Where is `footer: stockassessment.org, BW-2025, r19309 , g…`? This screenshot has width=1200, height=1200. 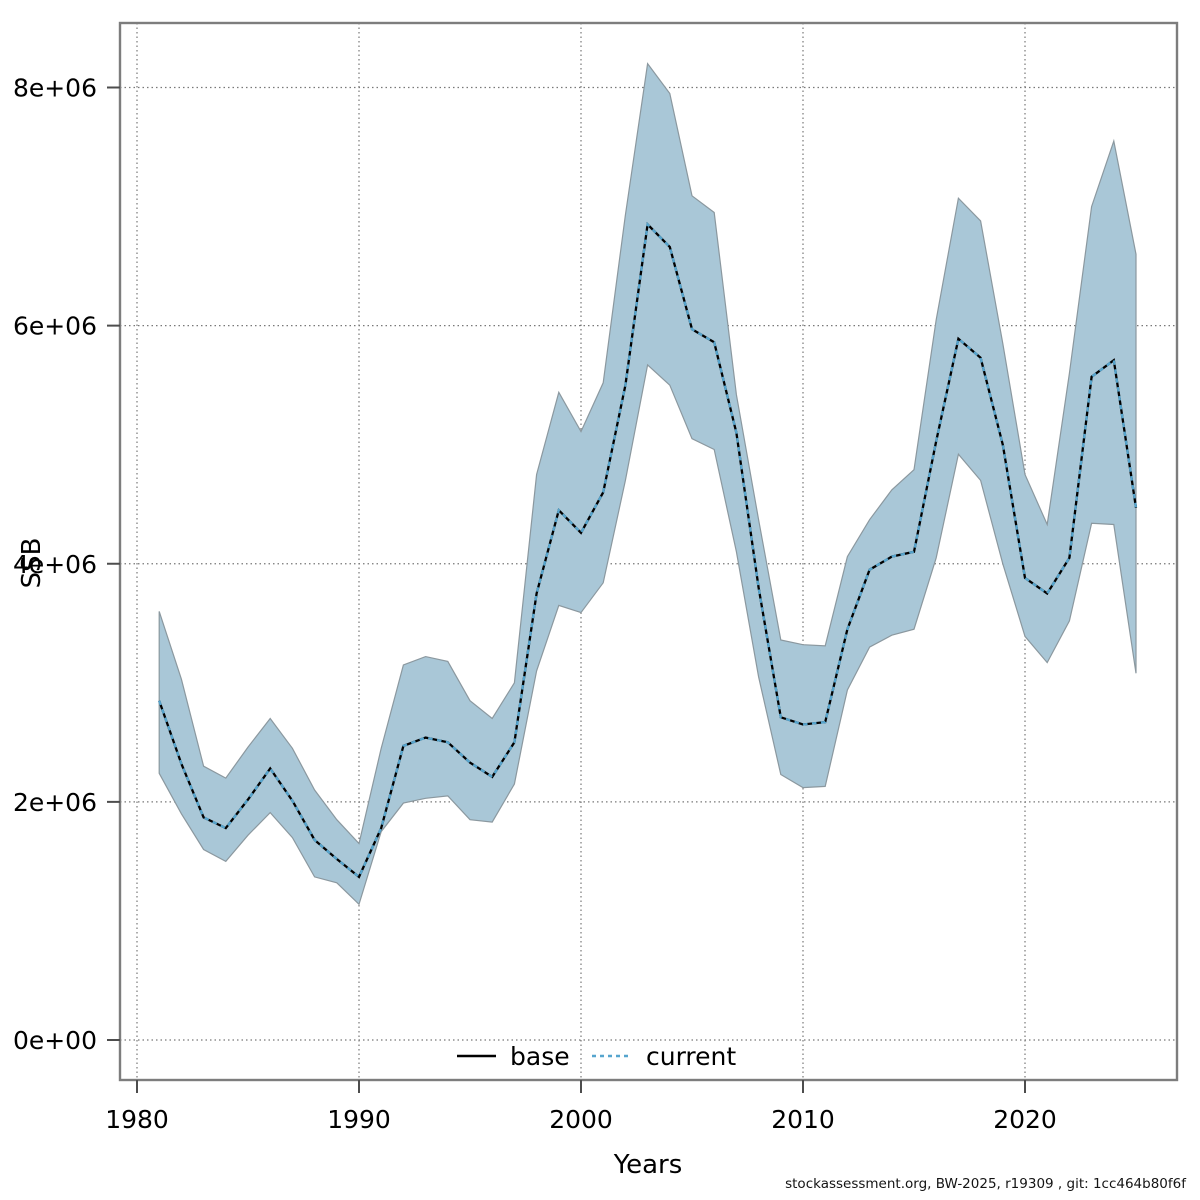
footer: stockassessment.org, BW-2025, r19309 , g… is located at coordinates (986, 1184).